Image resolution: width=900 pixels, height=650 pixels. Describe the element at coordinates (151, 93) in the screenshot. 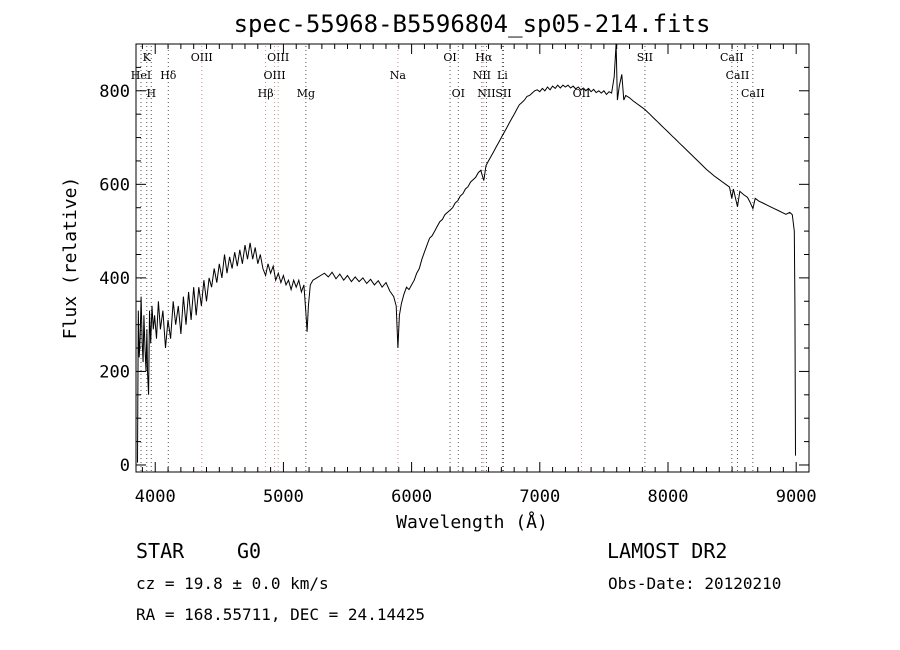

I see `spectral-line-label-2: H` at that location.